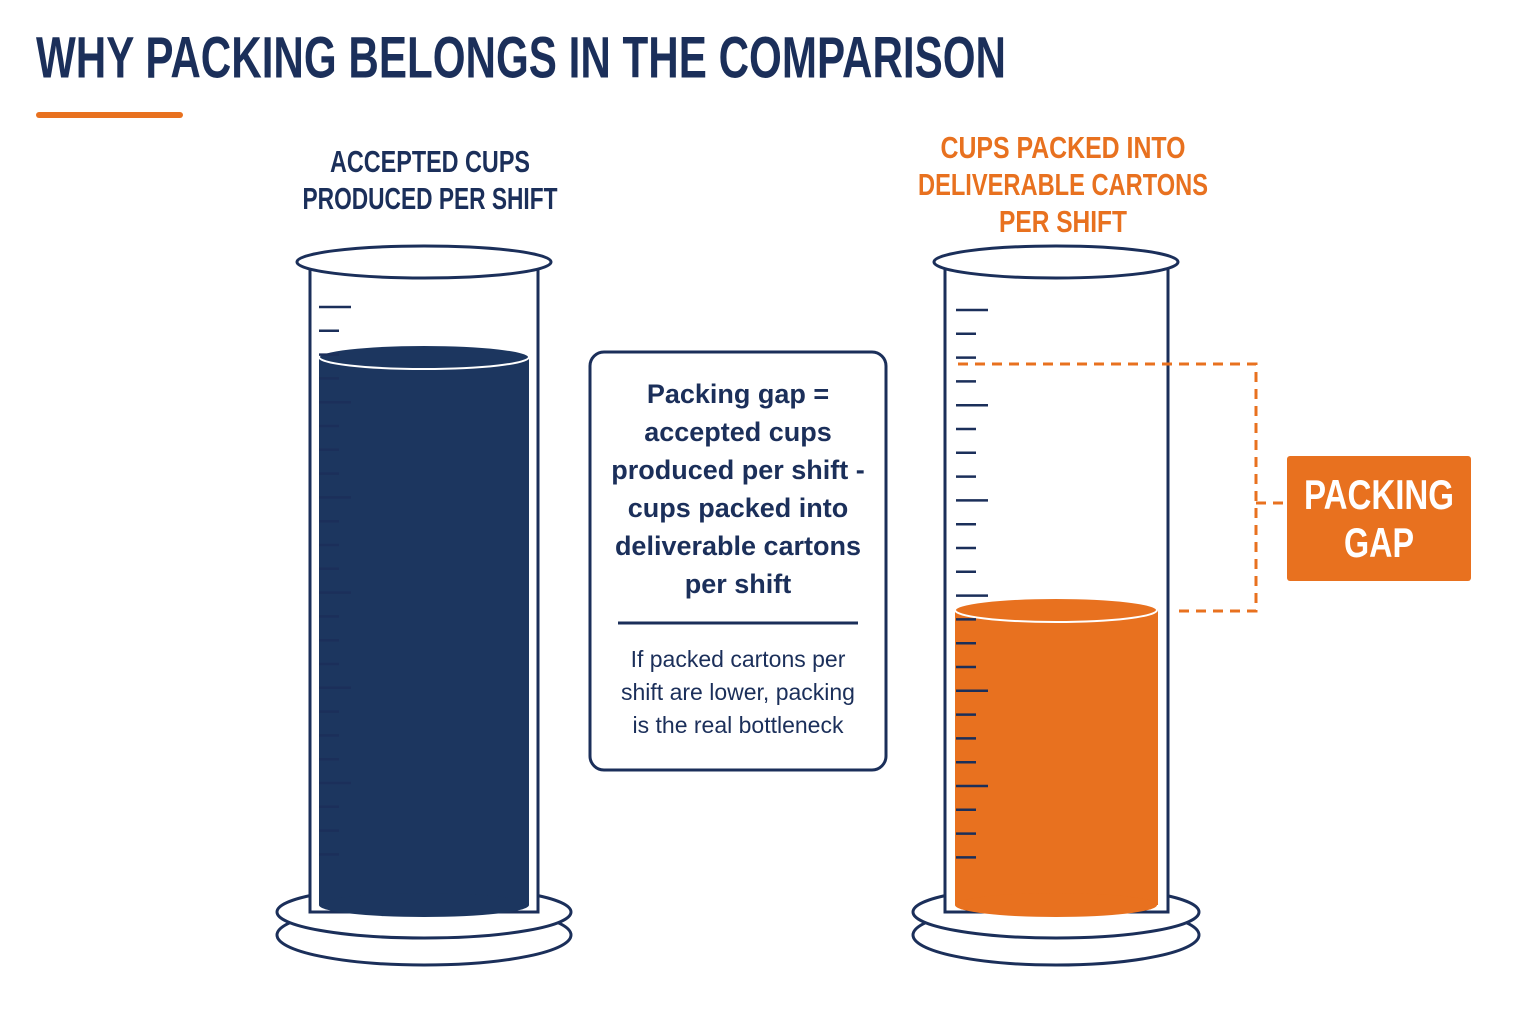 This screenshot has width=1536, height=1024. I want to click on formula-box, so click(738, 561).